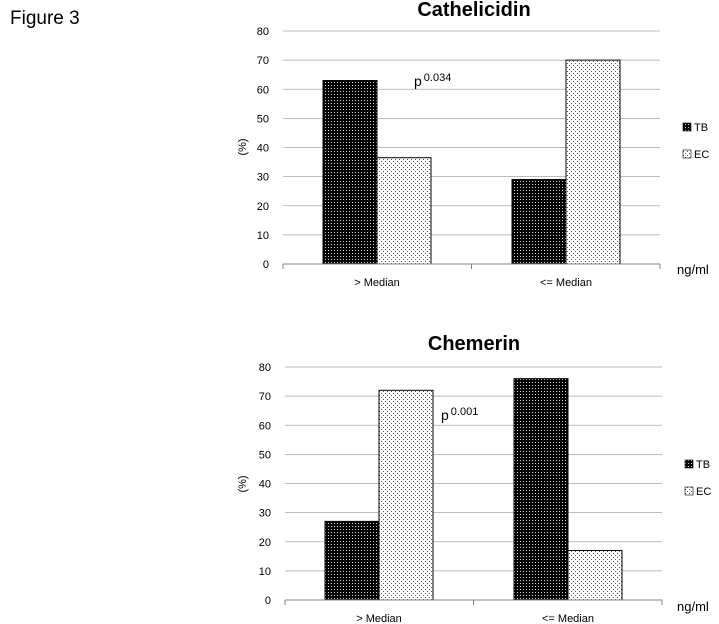  Describe the element at coordinates (45, 18) in the screenshot. I see `figure-label: Figure 3` at that location.